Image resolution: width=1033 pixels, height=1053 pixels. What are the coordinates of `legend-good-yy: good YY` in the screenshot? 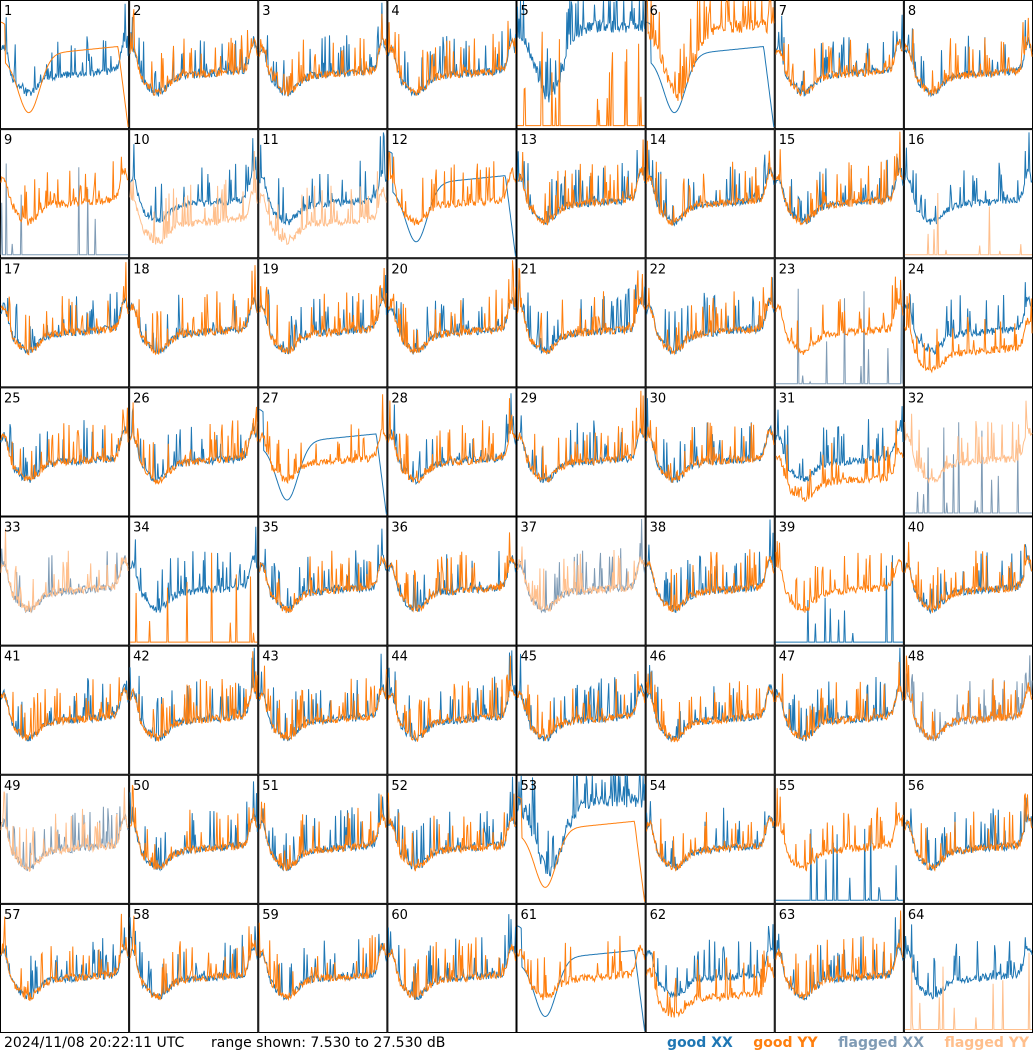 It's located at (785, 1043).